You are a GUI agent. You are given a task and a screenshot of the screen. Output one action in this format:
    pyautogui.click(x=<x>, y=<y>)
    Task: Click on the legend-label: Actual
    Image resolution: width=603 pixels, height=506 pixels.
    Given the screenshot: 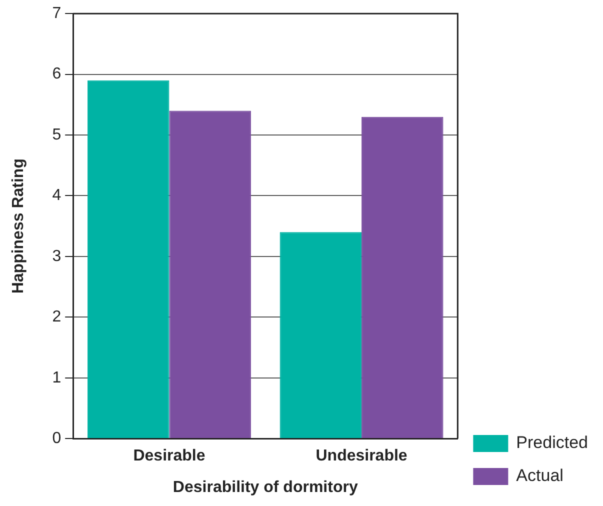 What is the action you would take?
    pyautogui.click(x=540, y=476)
    